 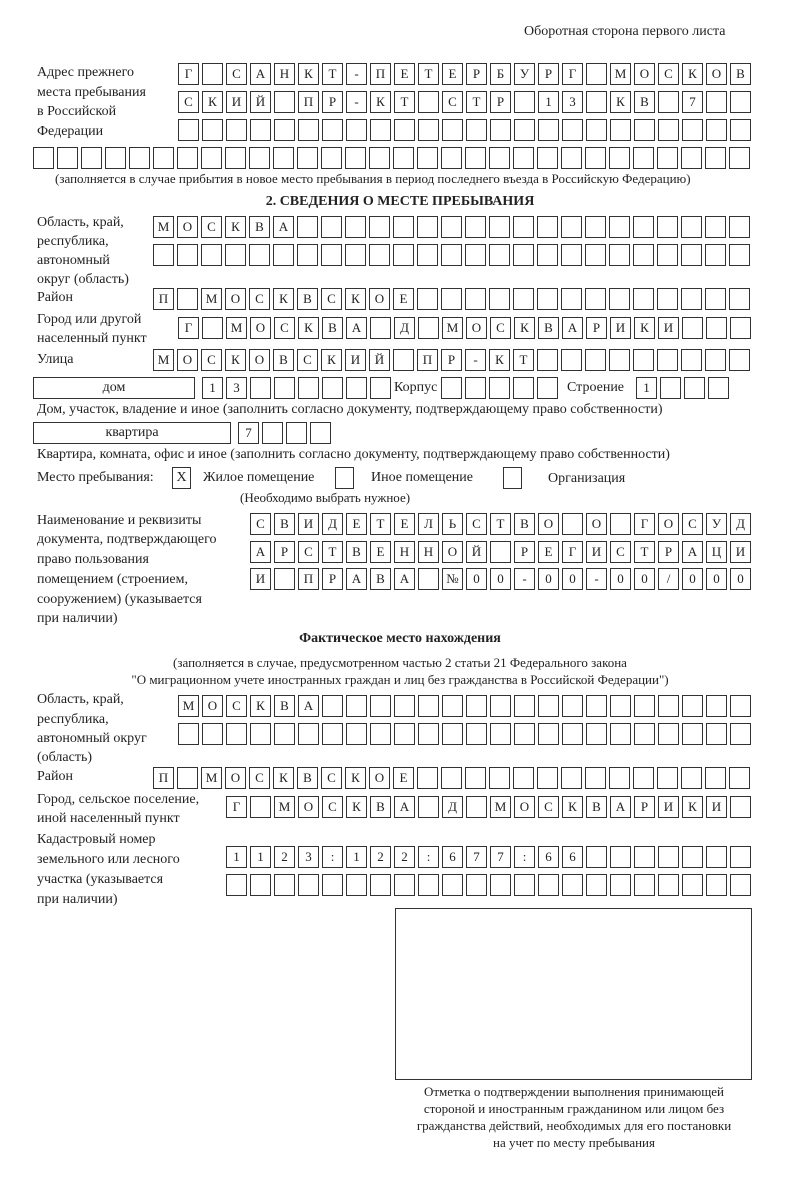 I want to click on char-cell: 0, so click(x=692, y=579).